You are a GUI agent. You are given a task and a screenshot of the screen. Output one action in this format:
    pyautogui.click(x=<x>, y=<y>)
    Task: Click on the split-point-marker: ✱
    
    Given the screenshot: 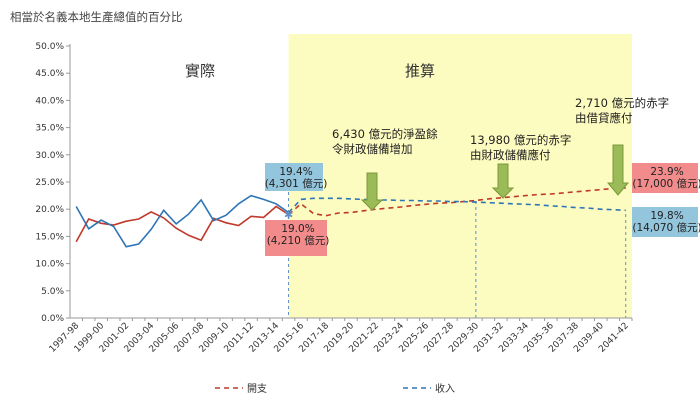 What is the action you would take?
    pyautogui.click(x=288, y=215)
    